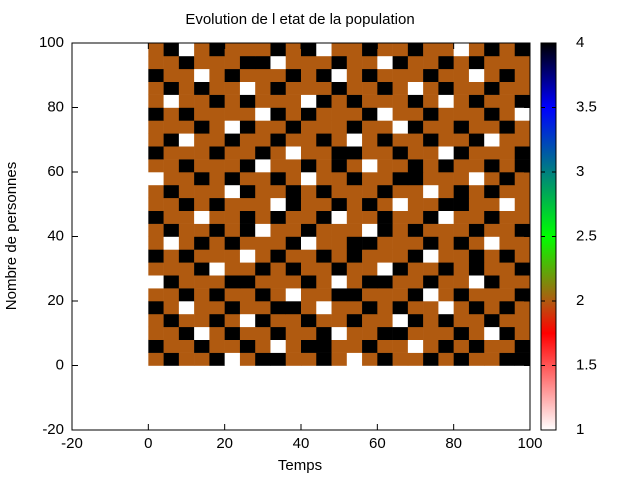  Describe the element at coordinates (11, 236) in the screenshot. I see `y-axis-label: Nombre de personnes` at that location.